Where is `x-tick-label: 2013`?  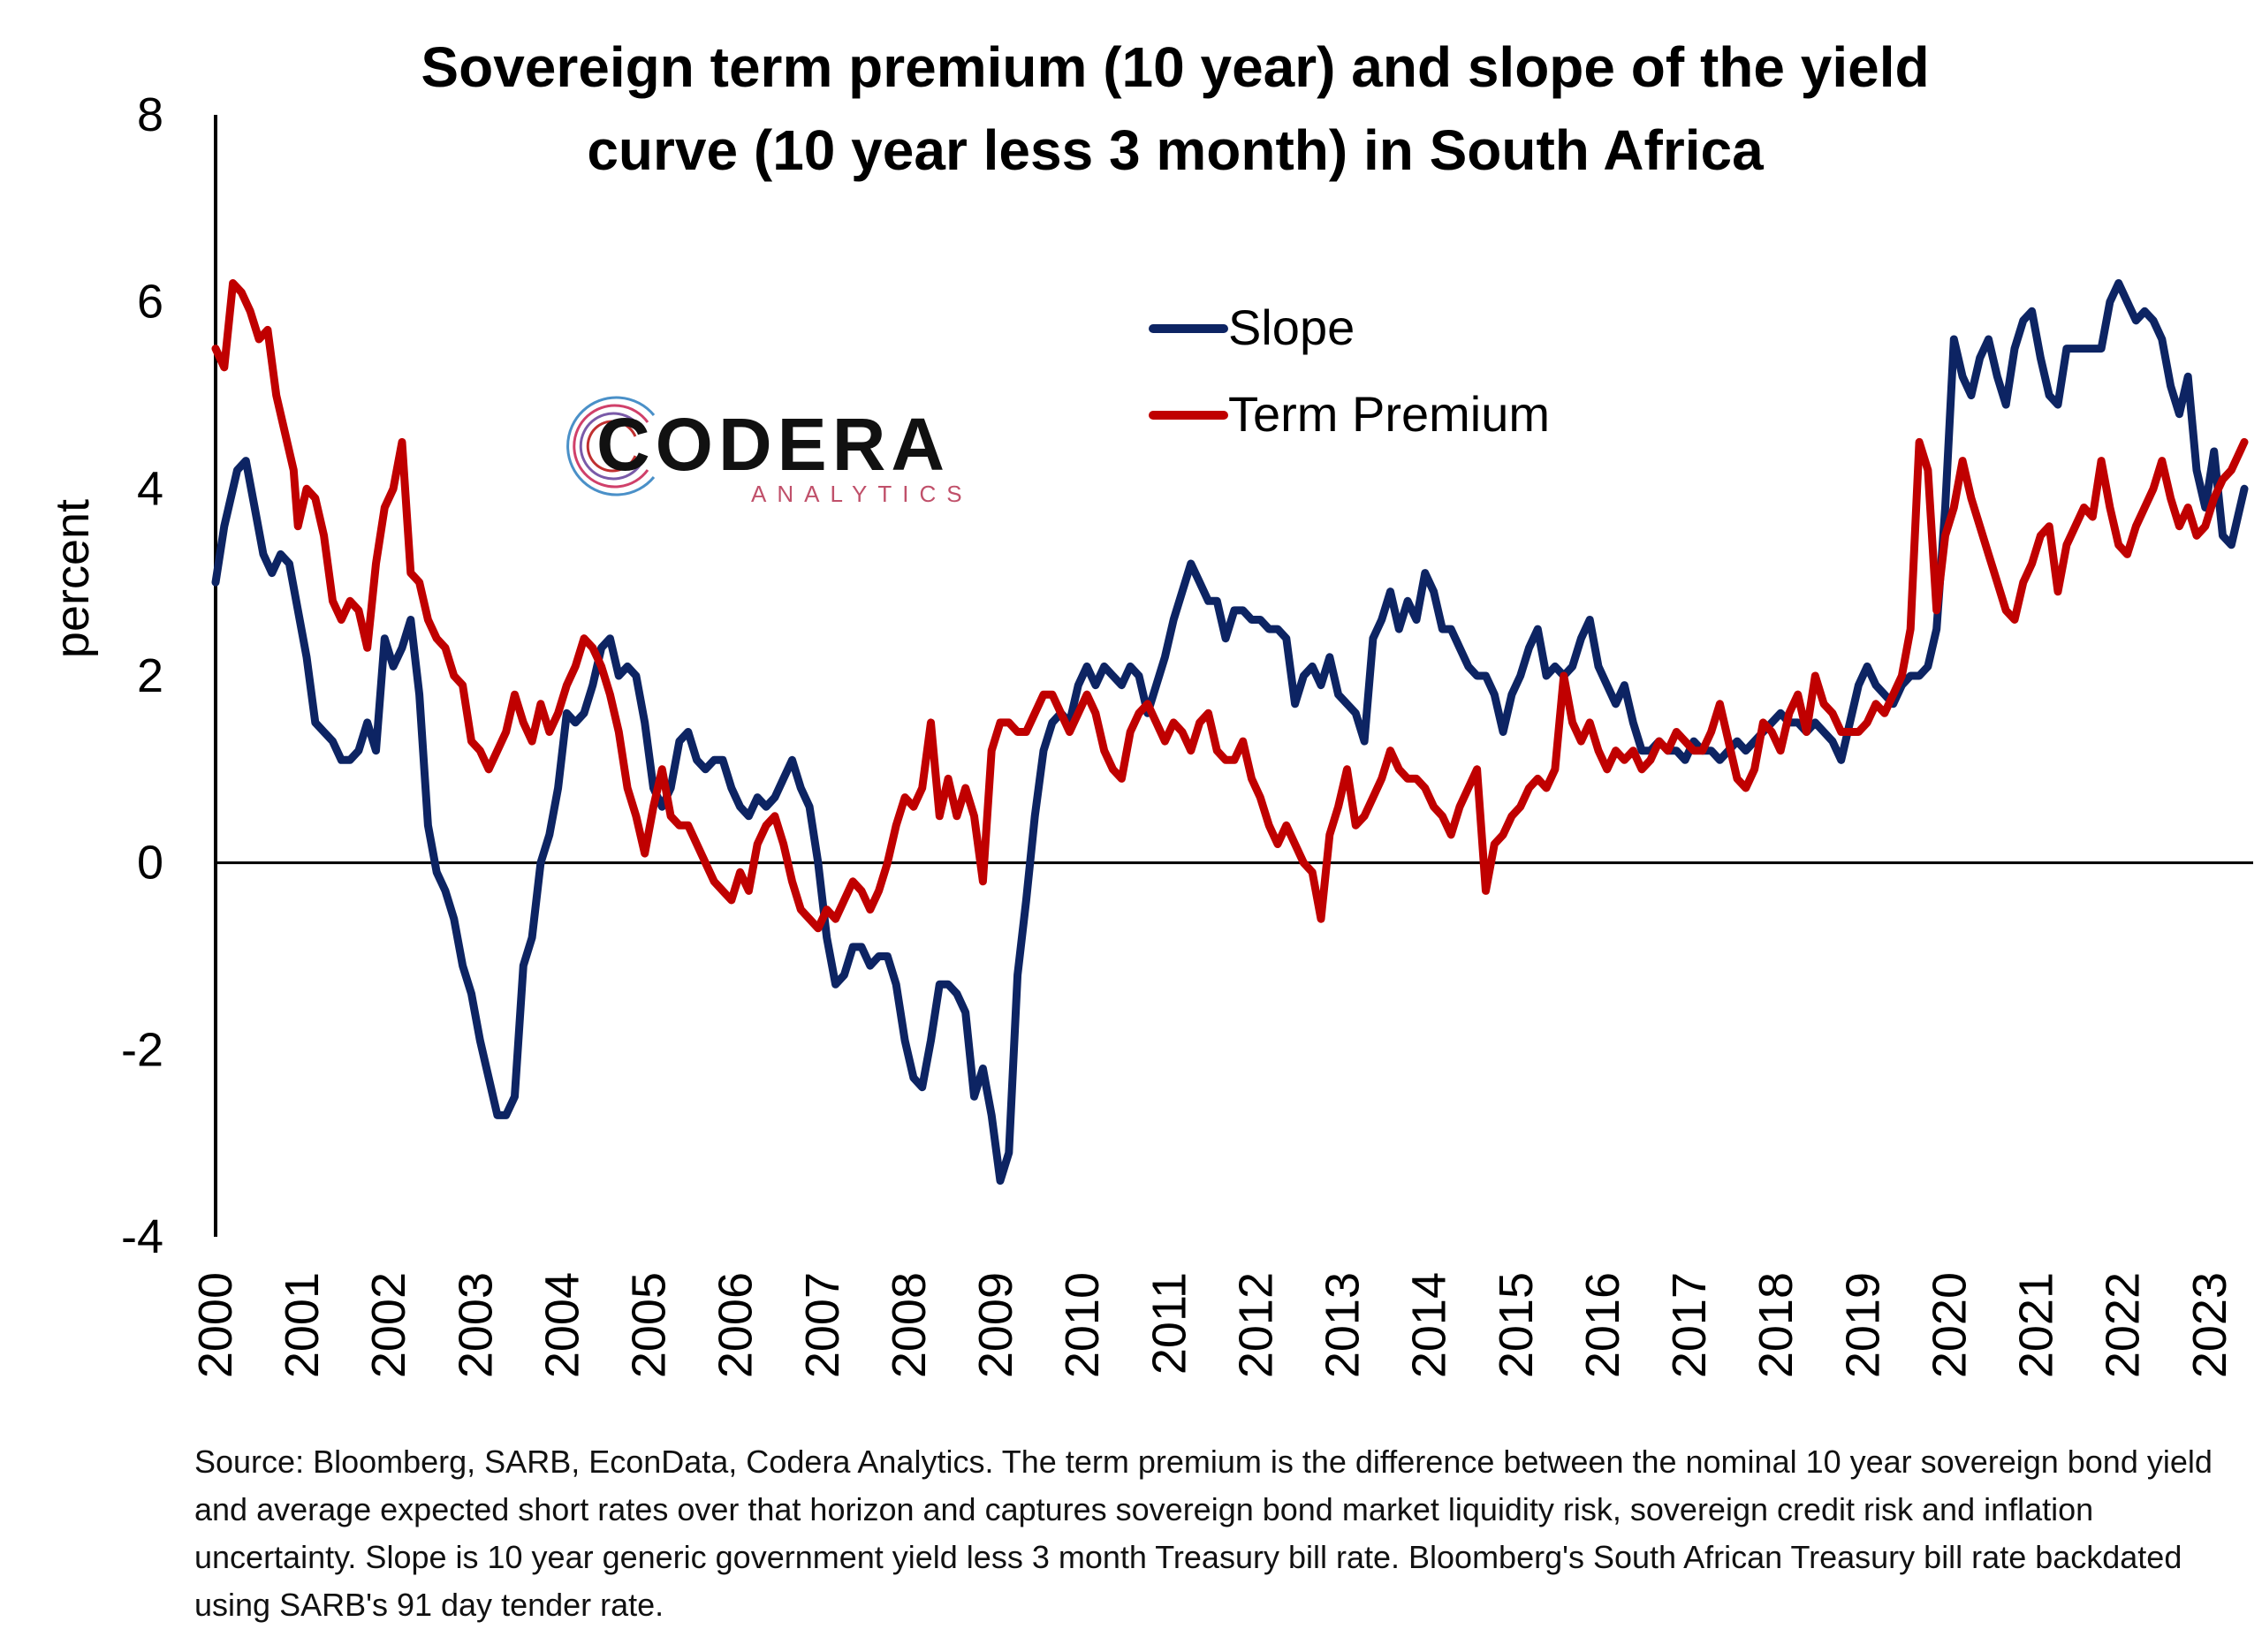
x-tick-label: 2013 is located at coordinates (1343, 1325).